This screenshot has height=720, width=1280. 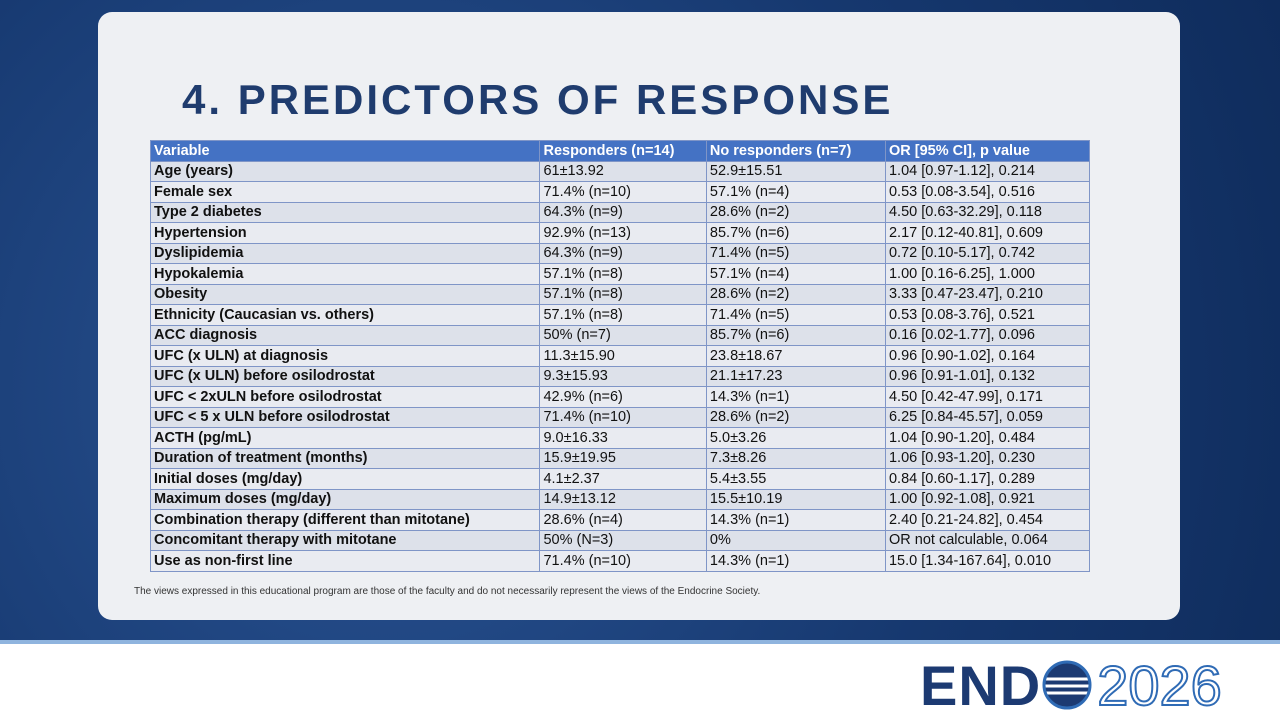 What do you see at coordinates (987, 397) in the screenshot?
I see `table-cell: 4.50 [0.42-47.99], 0.171` at bounding box center [987, 397].